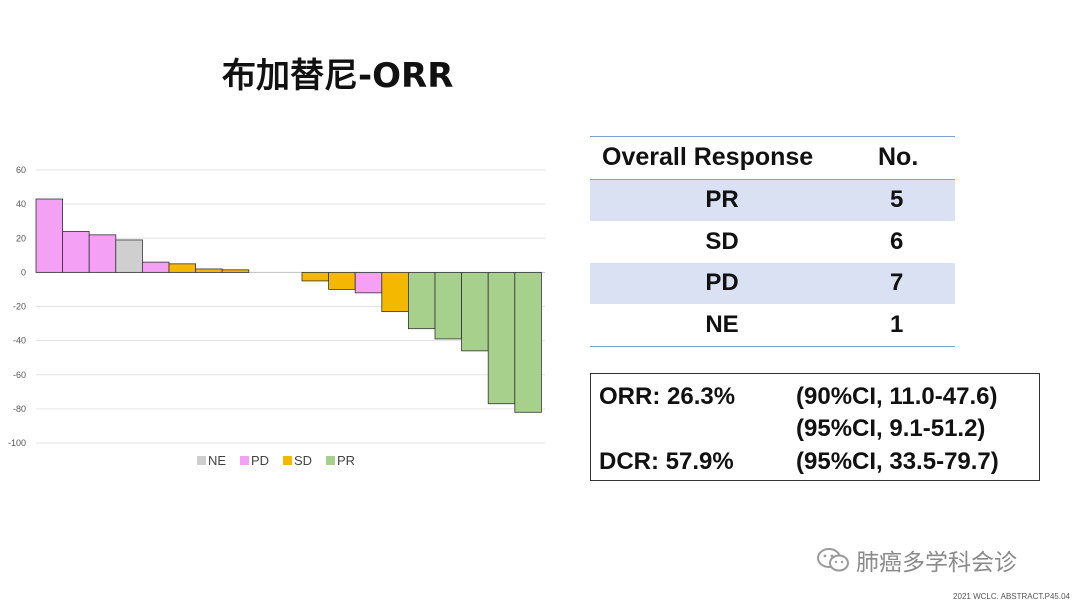  Describe the element at coordinates (898, 157) in the screenshot. I see `header-no: No.` at that location.